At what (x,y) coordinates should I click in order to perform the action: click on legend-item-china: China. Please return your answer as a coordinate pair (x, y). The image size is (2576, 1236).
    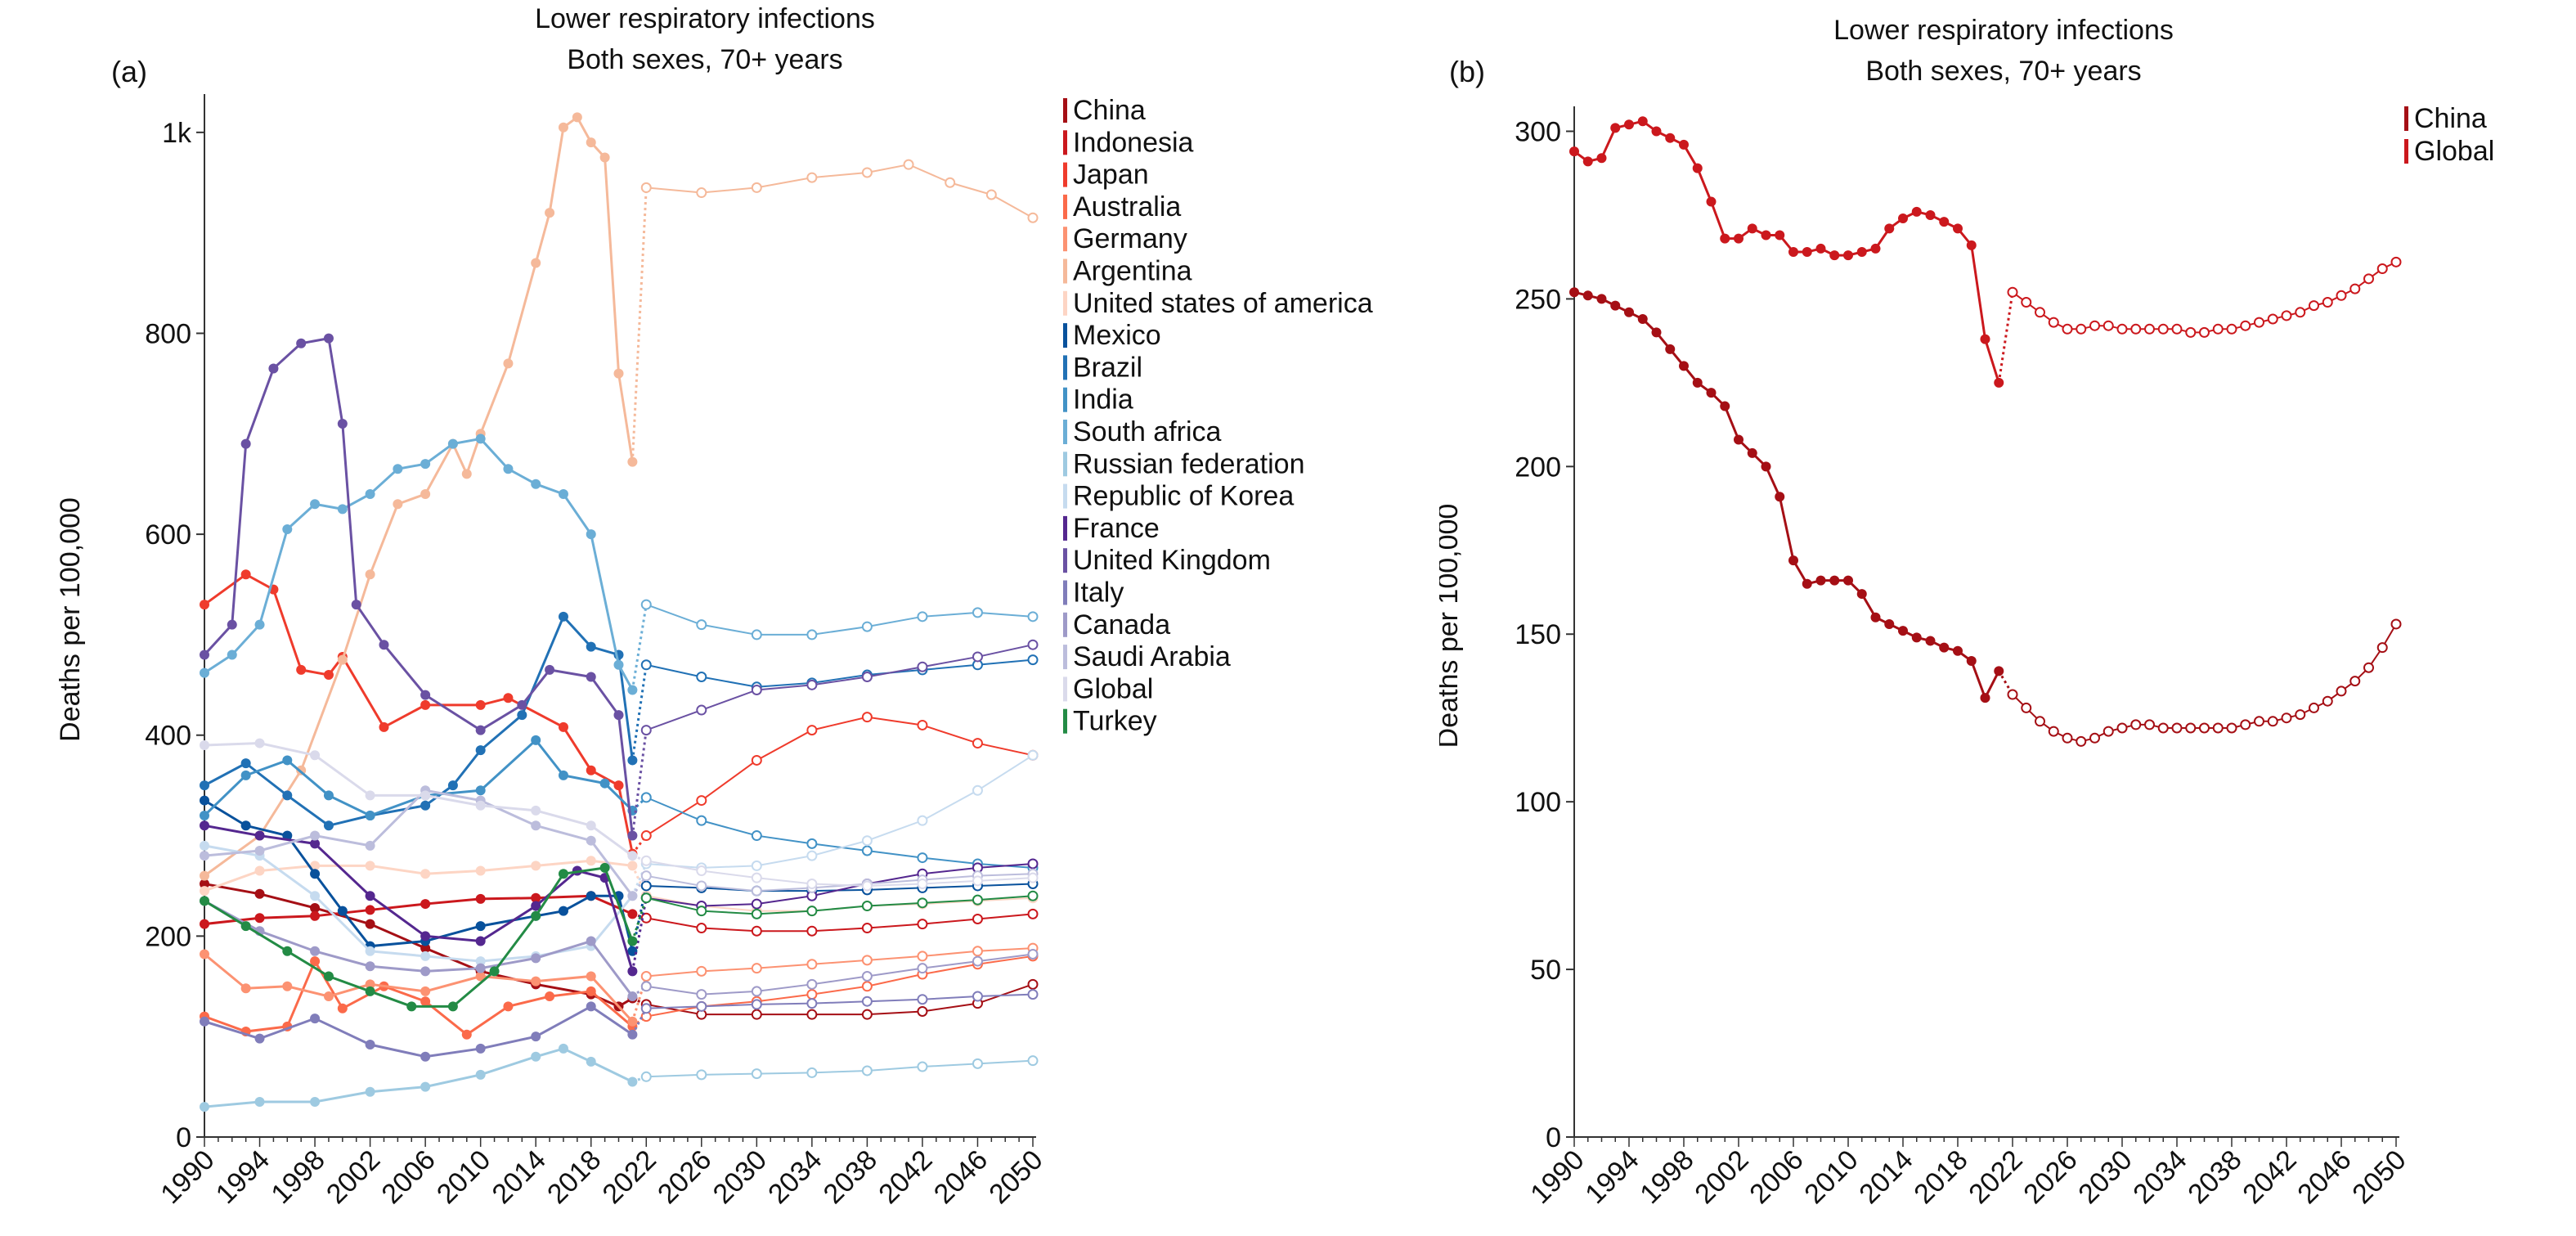
    Looking at the image, I should click on (2450, 118).